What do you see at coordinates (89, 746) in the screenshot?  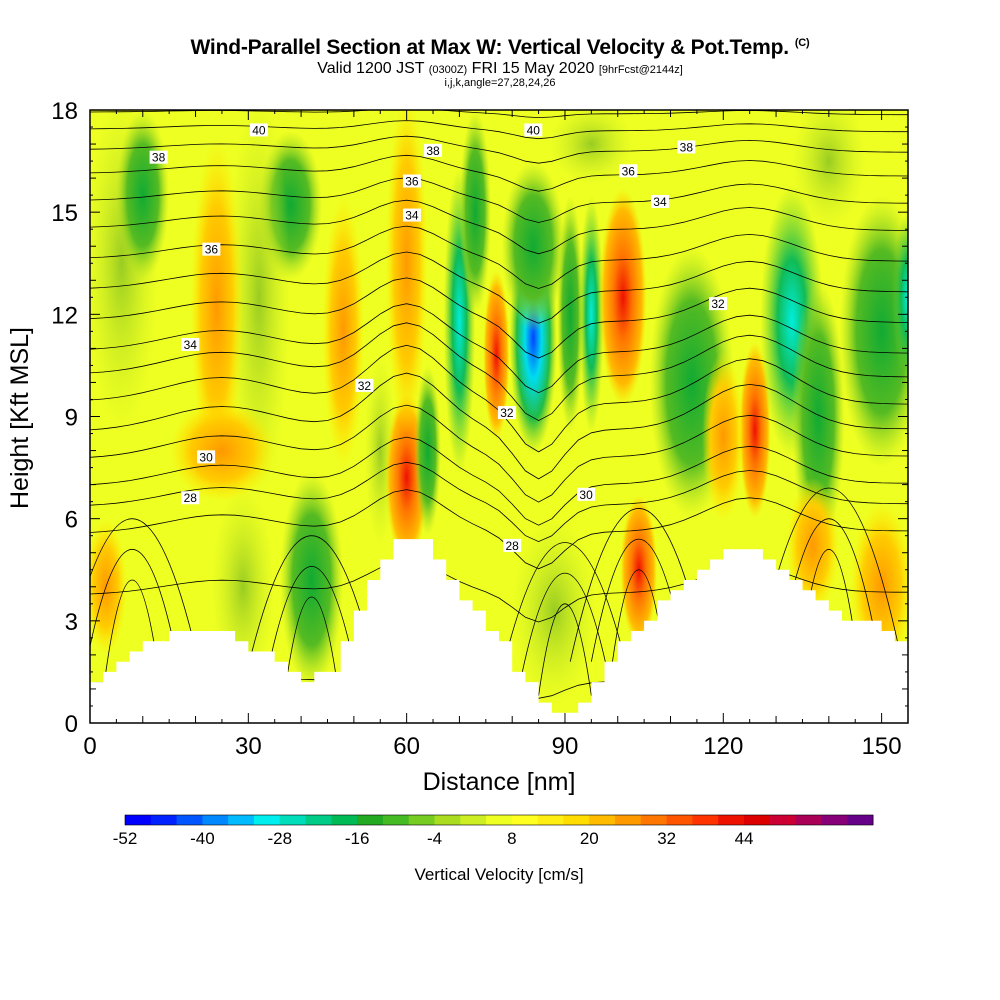 I see `x-tick-label: 0` at bounding box center [89, 746].